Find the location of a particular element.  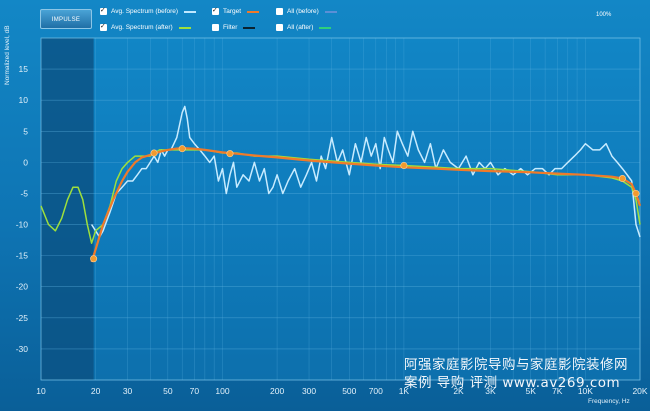

legend-label: Avg. Spectrum (before) is located at coordinates (145, 11).